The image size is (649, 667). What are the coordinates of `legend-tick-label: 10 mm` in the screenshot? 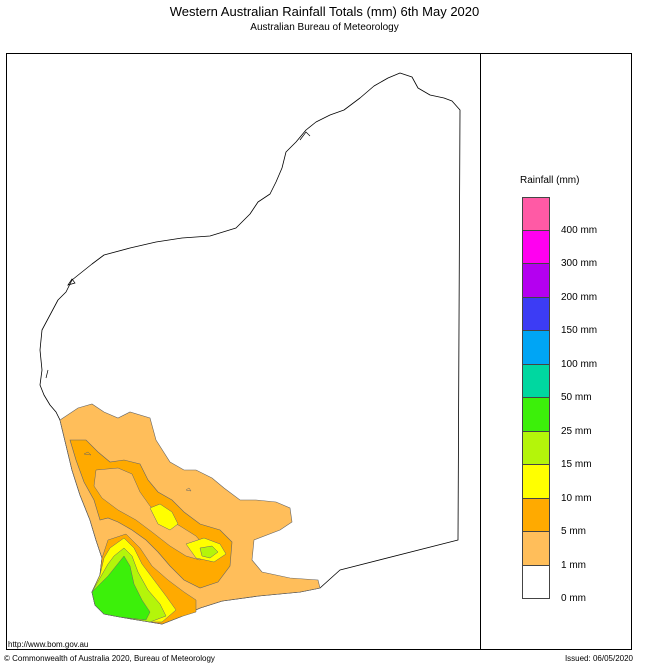 It's located at (576, 498).